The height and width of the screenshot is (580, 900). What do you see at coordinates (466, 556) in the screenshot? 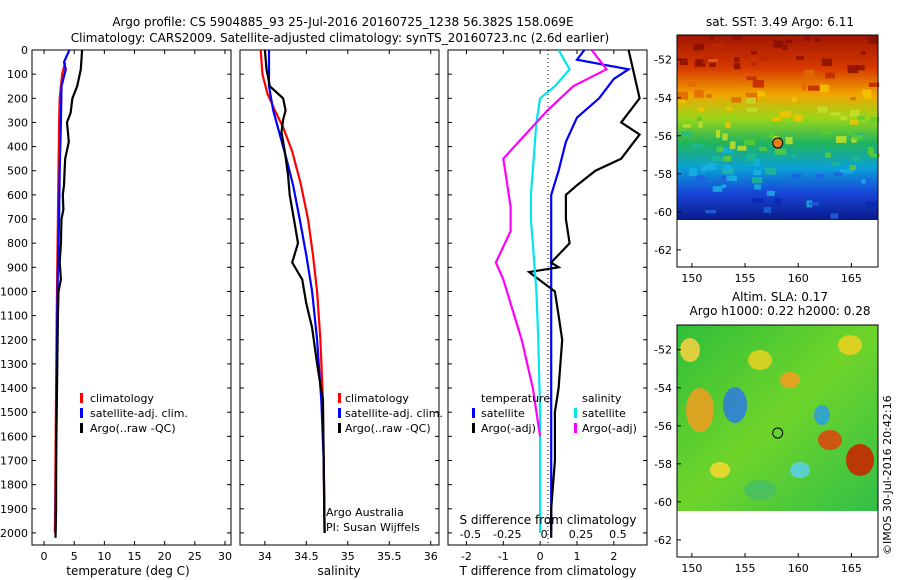
I see `x-tick-label: -2` at bounding box center [466, 556].